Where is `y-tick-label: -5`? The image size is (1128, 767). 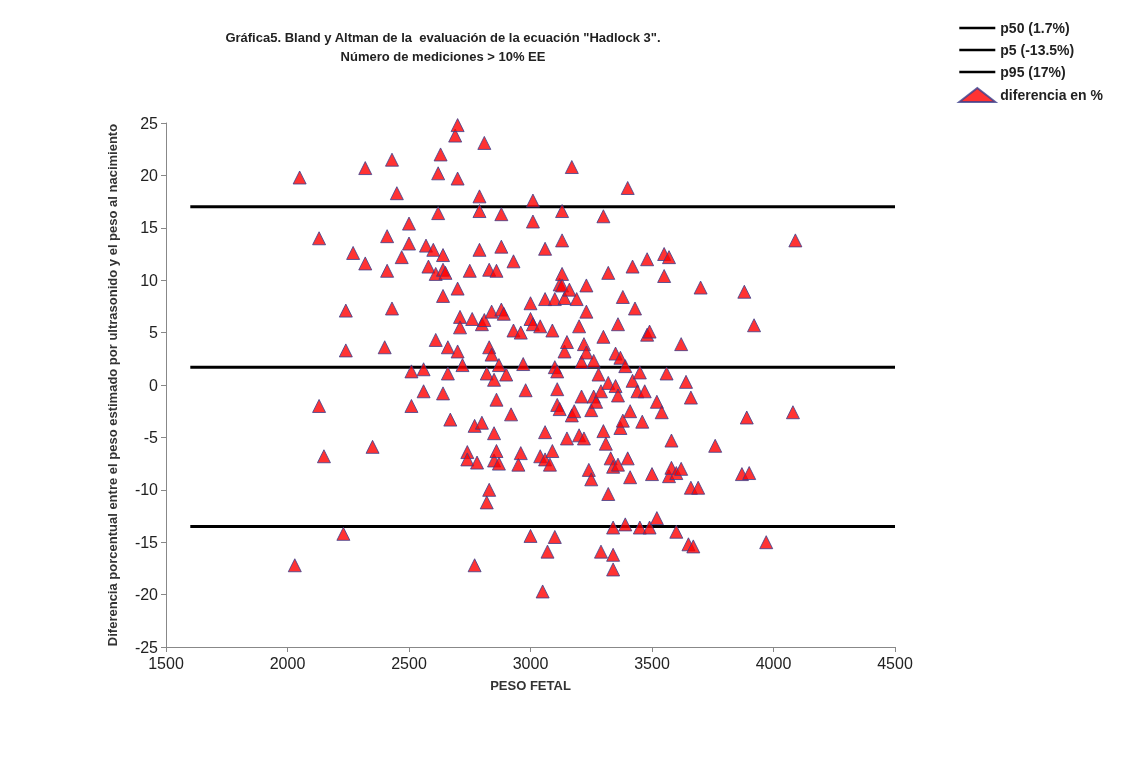 y-tick-label: -5 is located at coordinates (151, 437).